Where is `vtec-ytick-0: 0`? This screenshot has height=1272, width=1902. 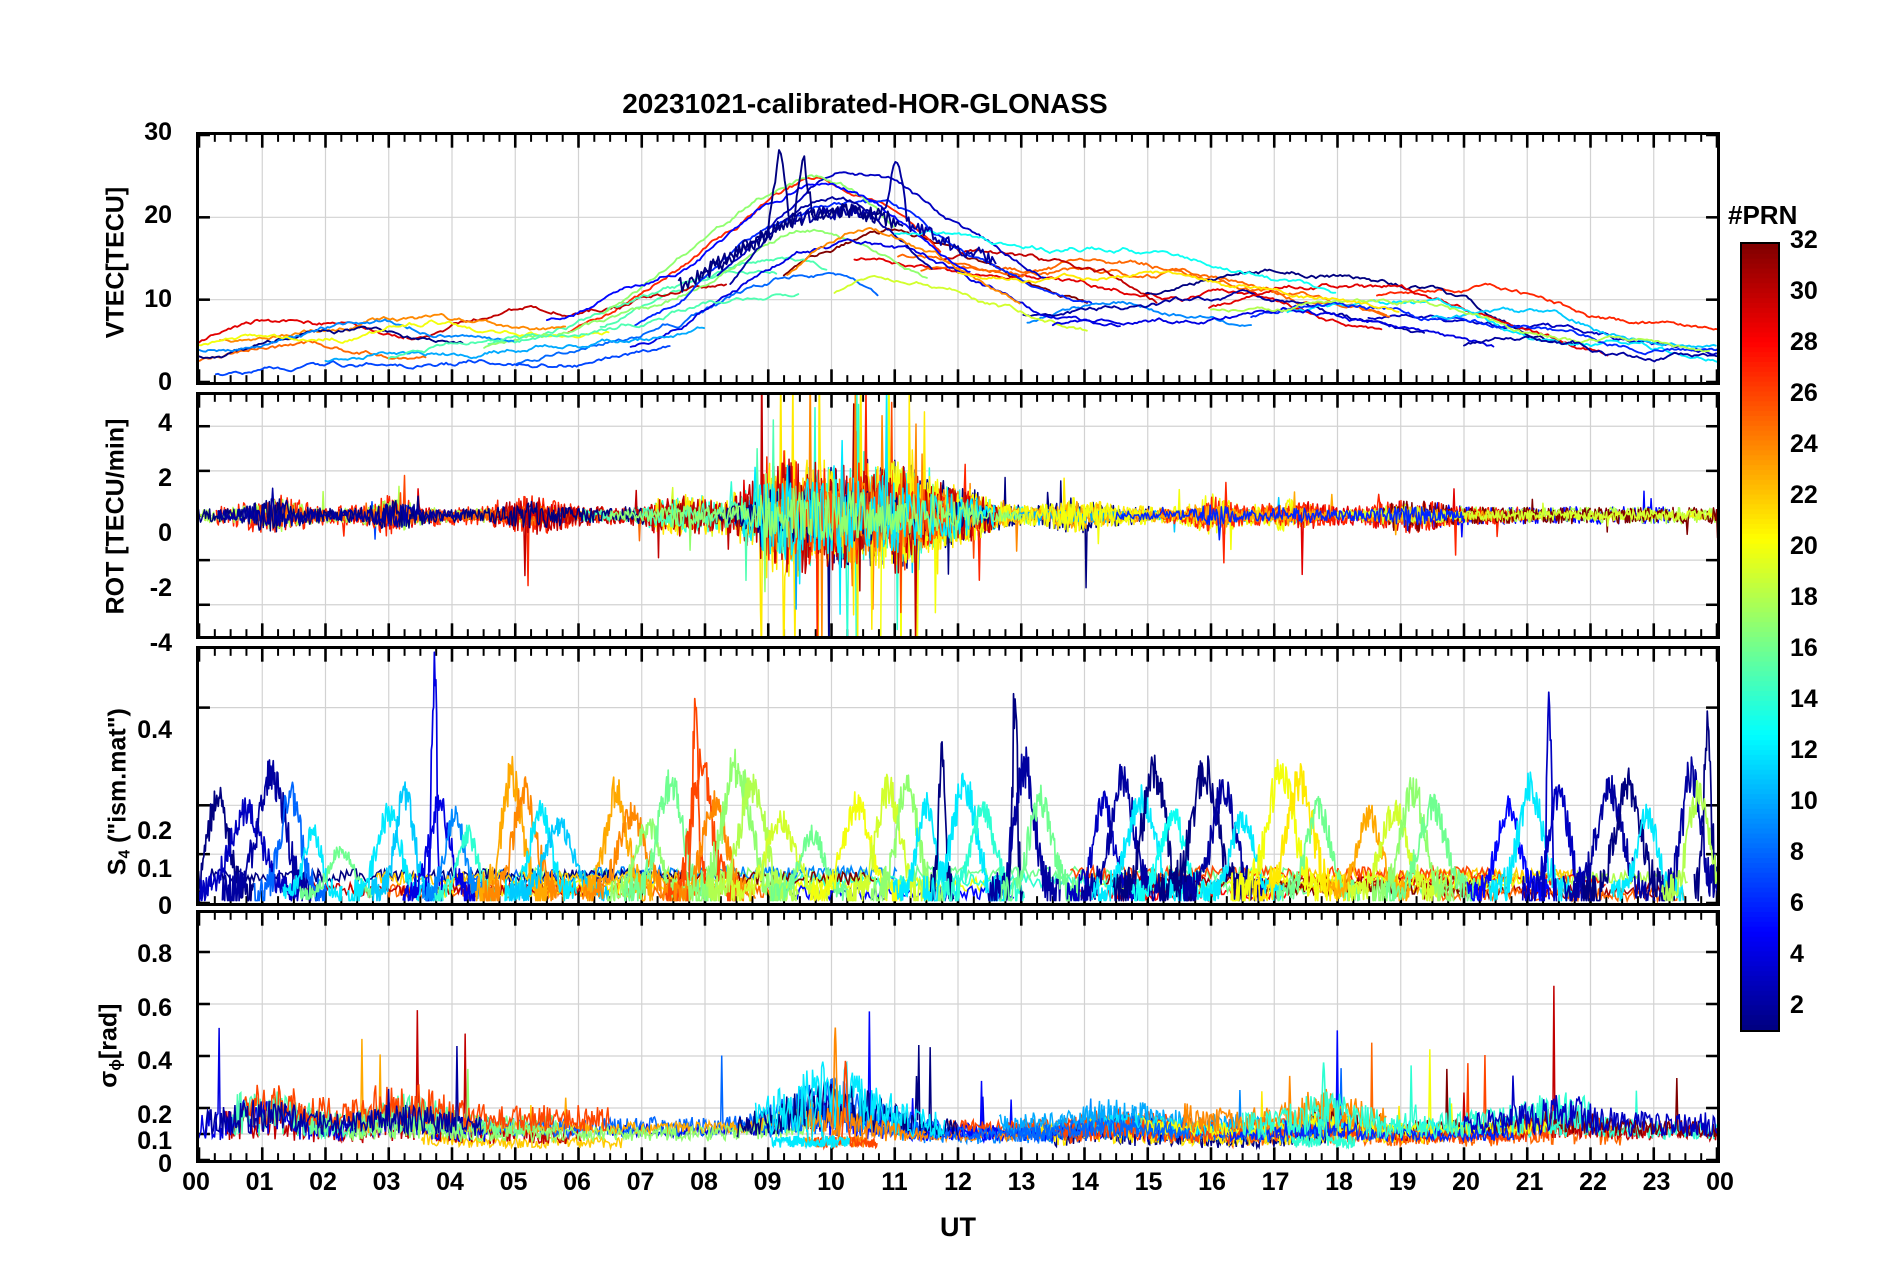
vtec-ytick-0: 0 is located at coordinates (165, 382).